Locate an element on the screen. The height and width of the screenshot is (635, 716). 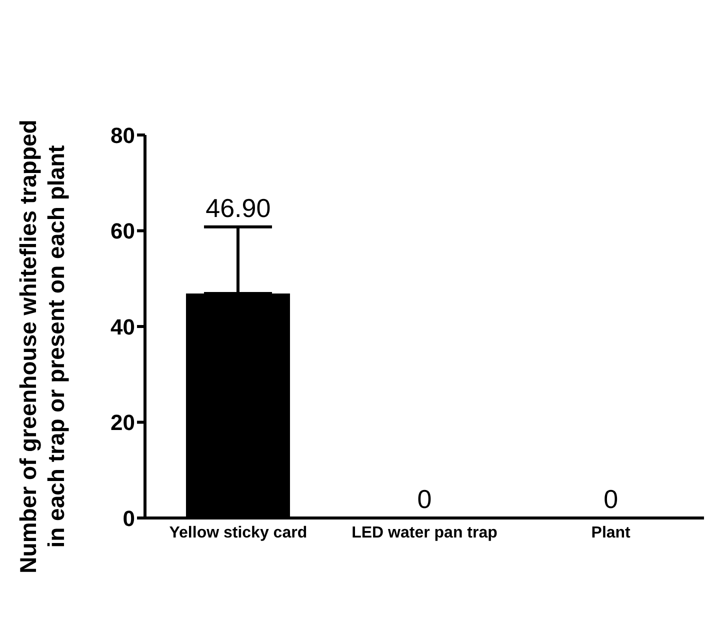
x-tick-label: Plant is located at coordinates (611, 533).